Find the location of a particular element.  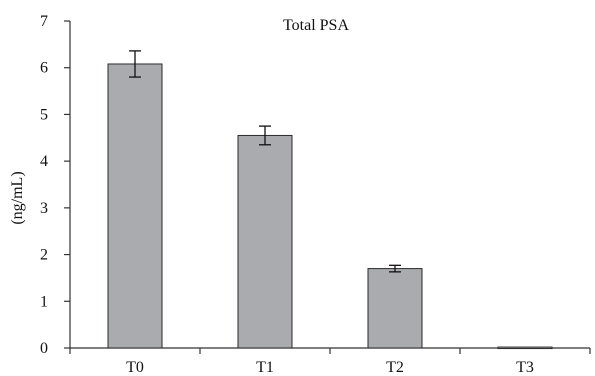

x-tick-label: T0 is located at coordinates (135, 367).